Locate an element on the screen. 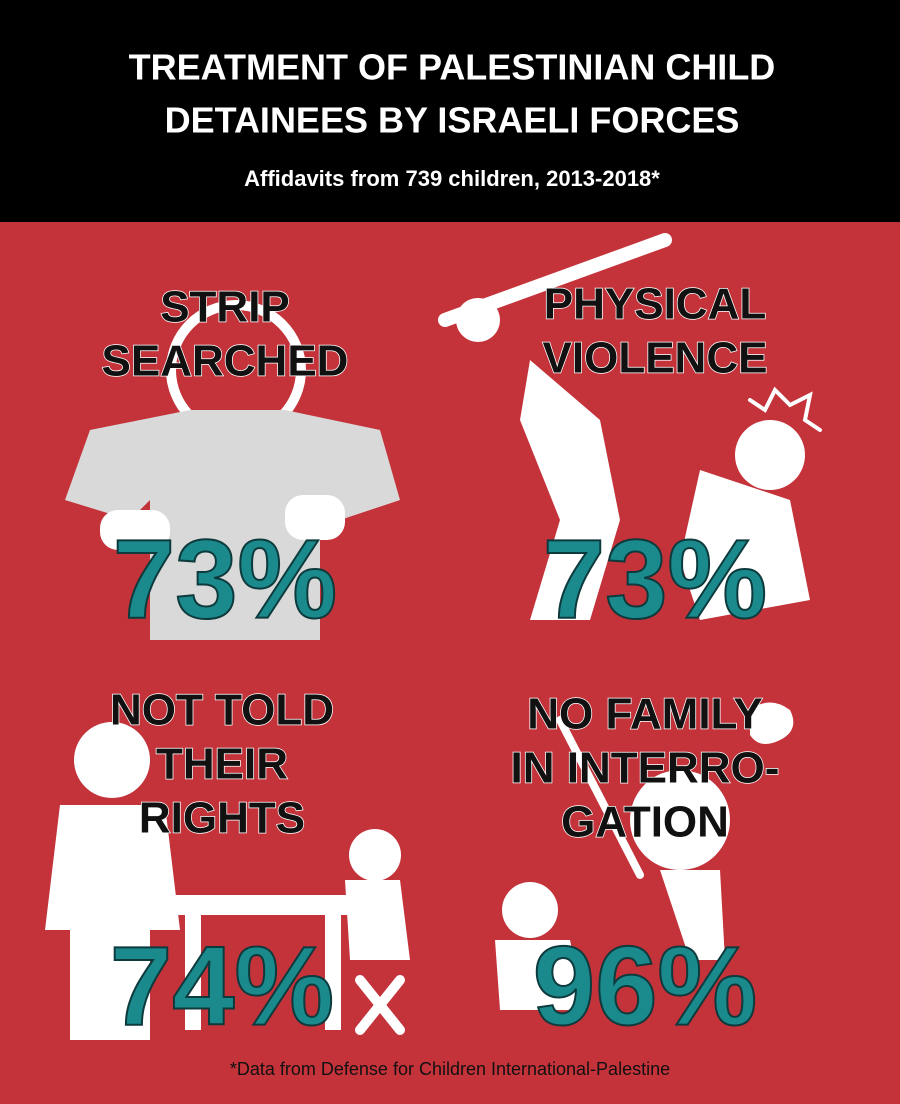 The height and width of the screenshot is (1104, 900). panel-value: 74% is located at coordinates (222, 986).